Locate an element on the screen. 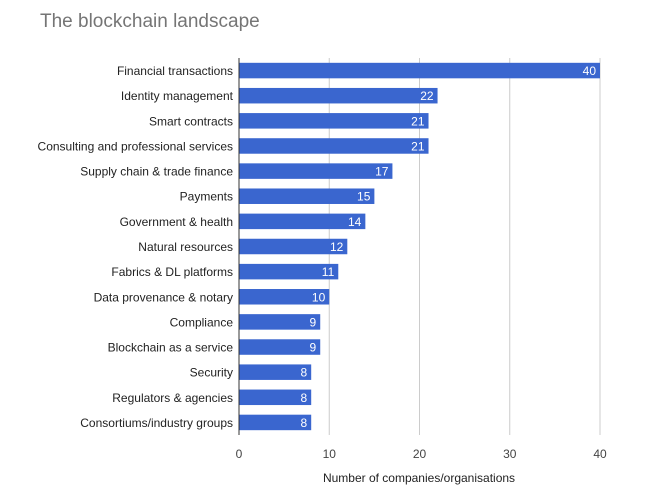 The width and height of the screenshot is (667, 500). data-label: 40 is located at coordinates (590, 71).